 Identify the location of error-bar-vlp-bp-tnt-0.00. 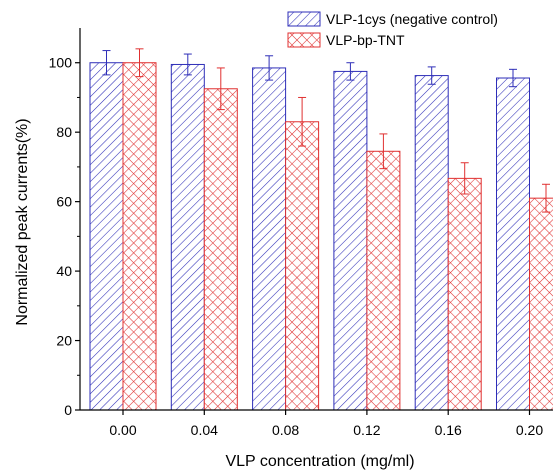
(139, 63).